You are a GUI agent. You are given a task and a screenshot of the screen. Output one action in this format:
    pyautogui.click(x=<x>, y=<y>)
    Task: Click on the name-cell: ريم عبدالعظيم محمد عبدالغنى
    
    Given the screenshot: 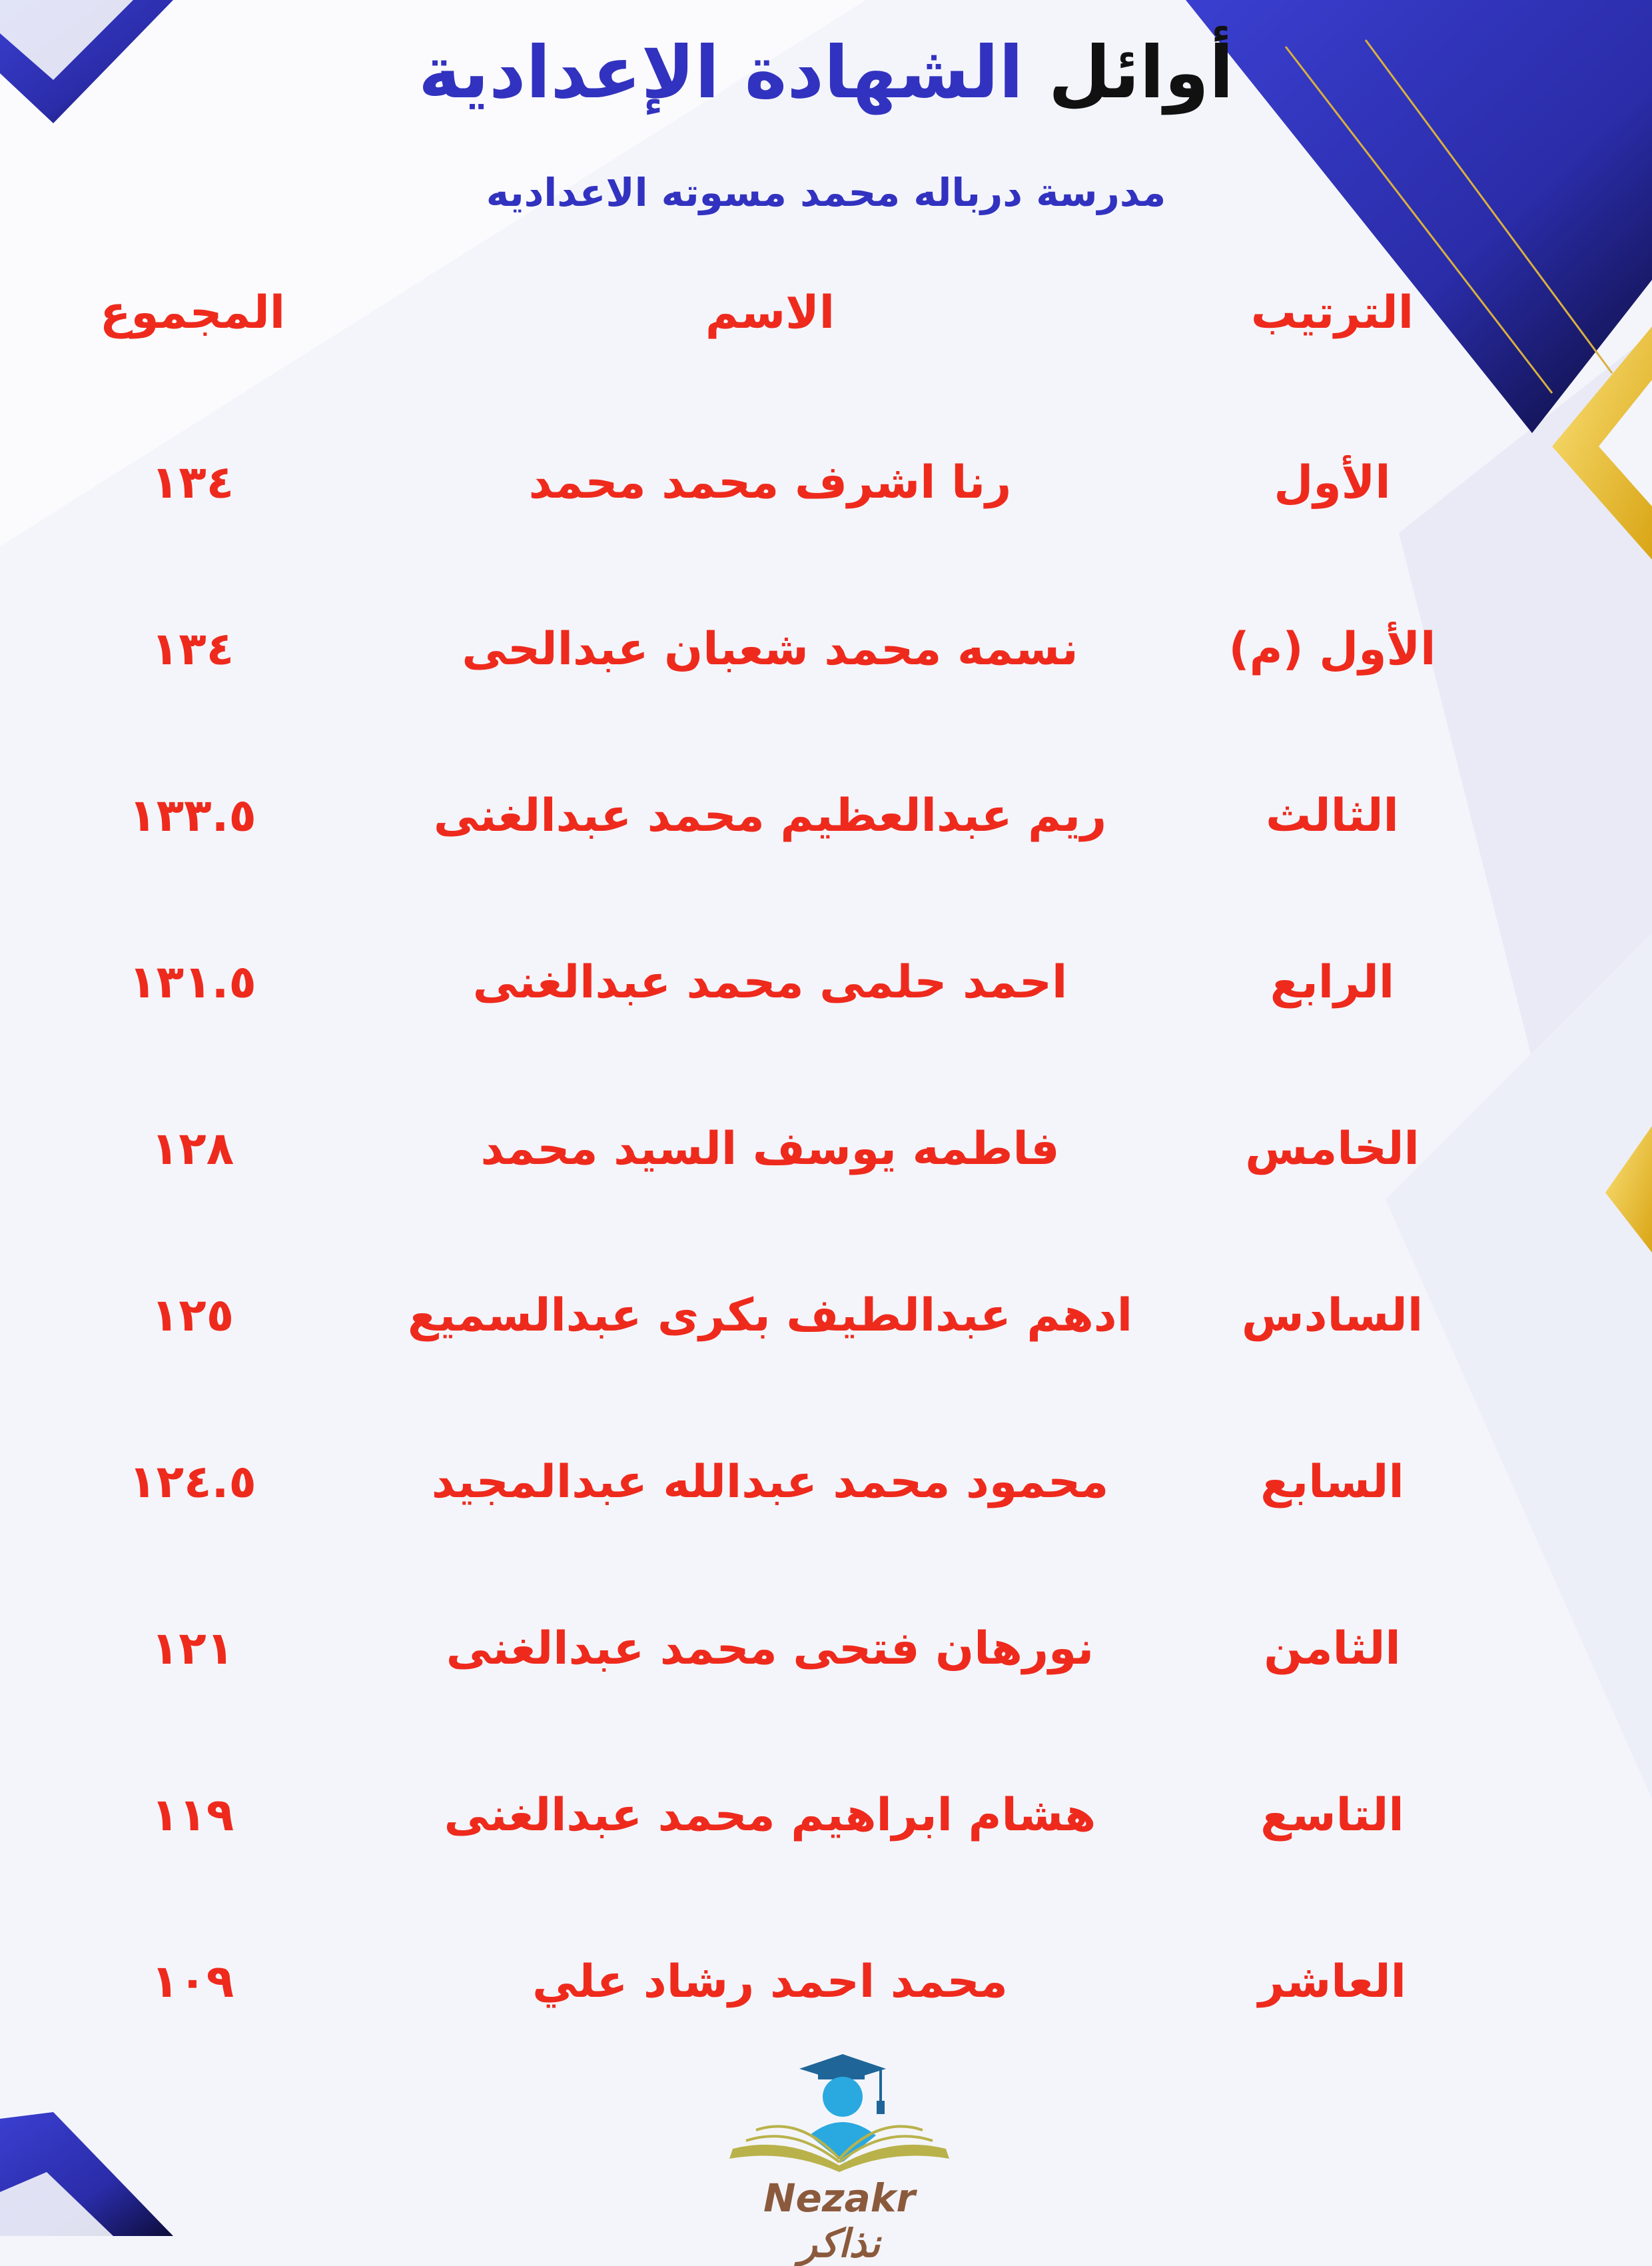 What is the action you would take?
    pyautogui.click(x=770, y=816)
    